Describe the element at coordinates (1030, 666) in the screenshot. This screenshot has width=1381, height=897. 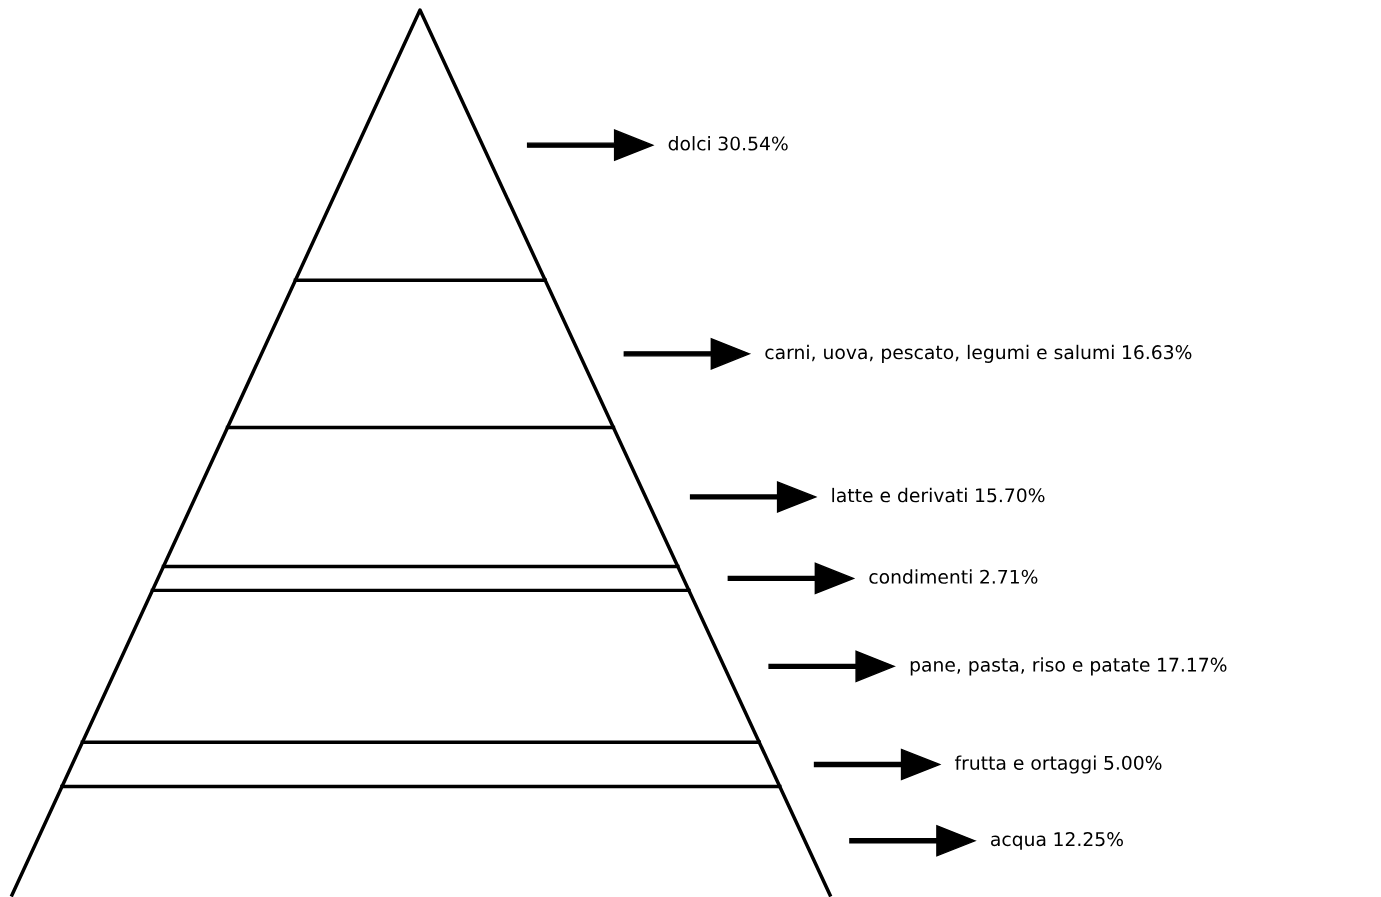
I see `category-label: pane, pasta, riso e patate` at that location.